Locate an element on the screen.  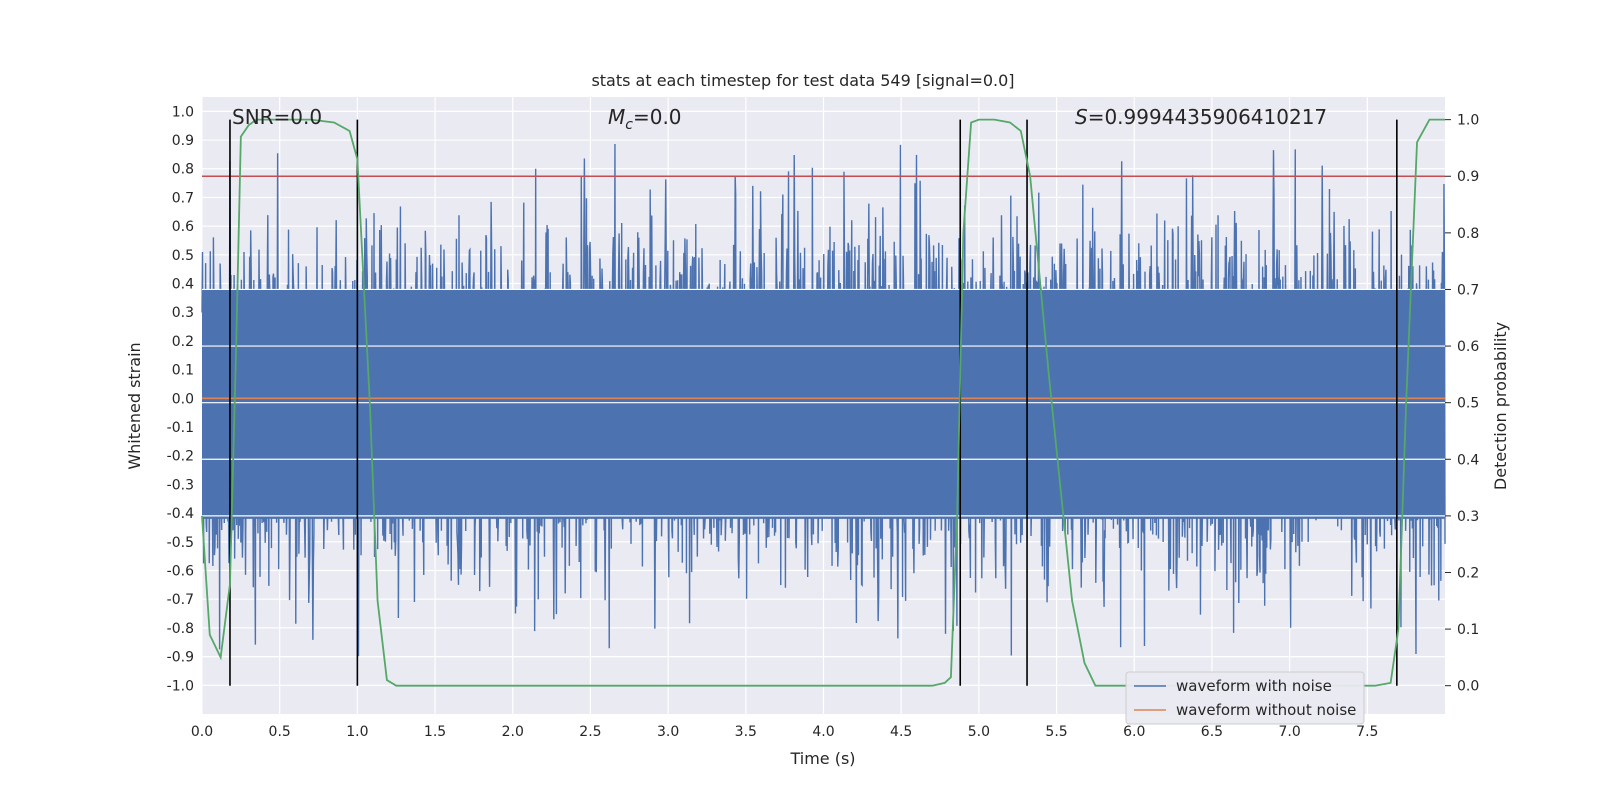
x-tick-label: 5.5 is located at coordinates (1056, 732).